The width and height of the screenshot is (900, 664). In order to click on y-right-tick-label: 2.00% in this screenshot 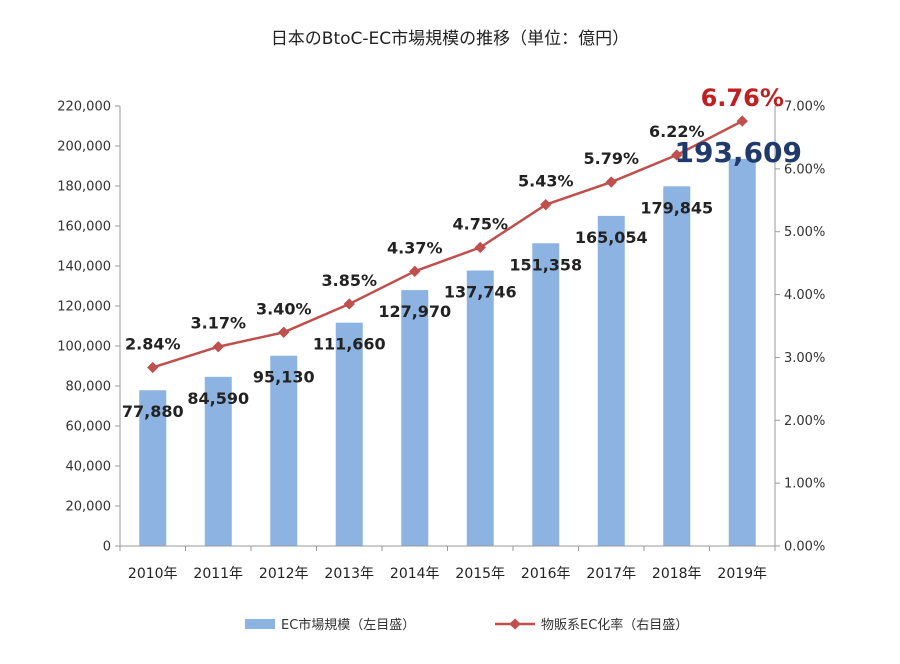, I will do `click(804, 421)`.